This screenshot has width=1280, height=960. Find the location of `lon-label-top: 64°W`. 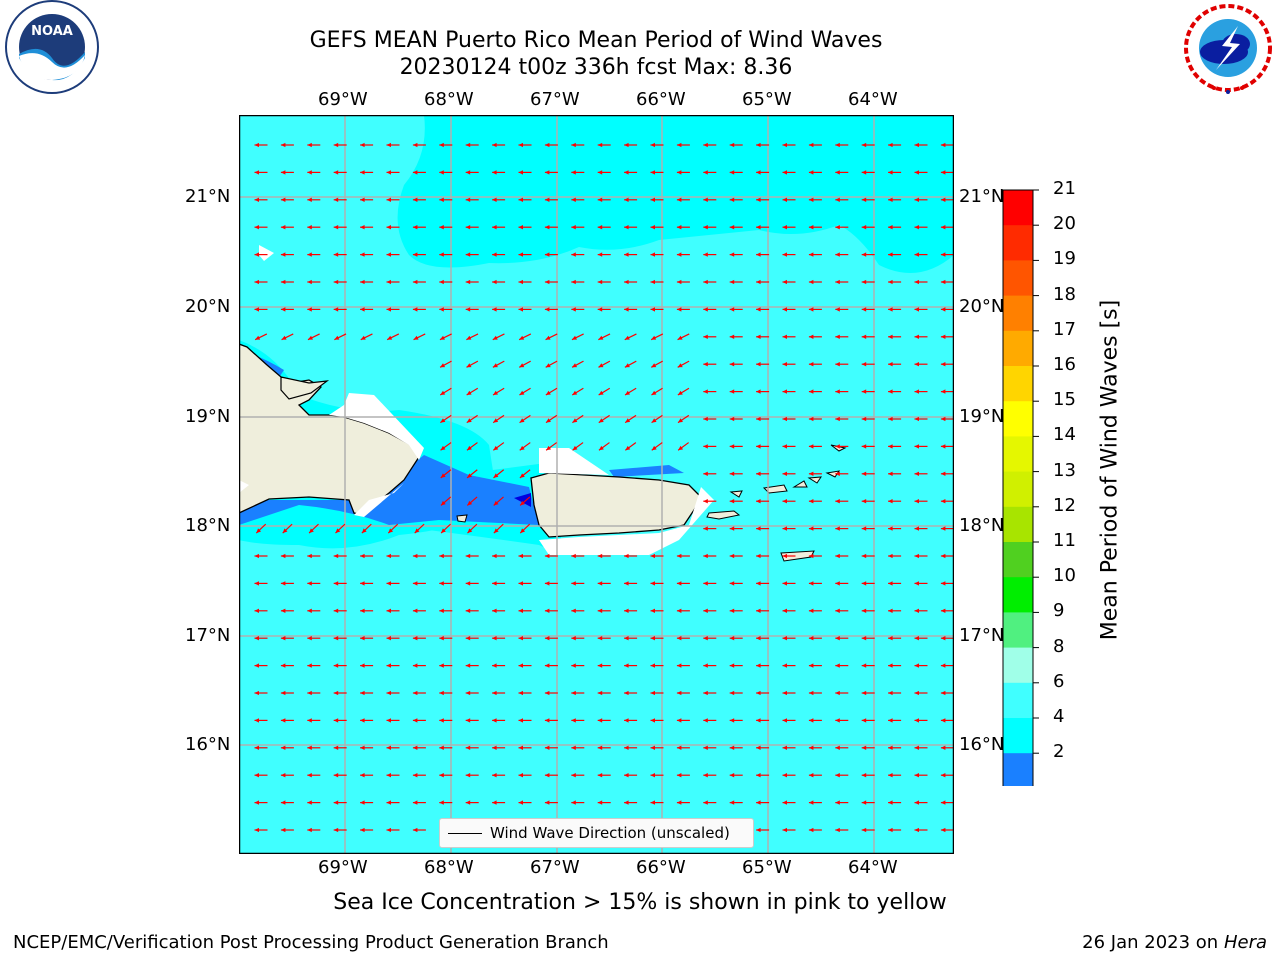

lon-label-top: 64°W is located at coordinates (873, 99).